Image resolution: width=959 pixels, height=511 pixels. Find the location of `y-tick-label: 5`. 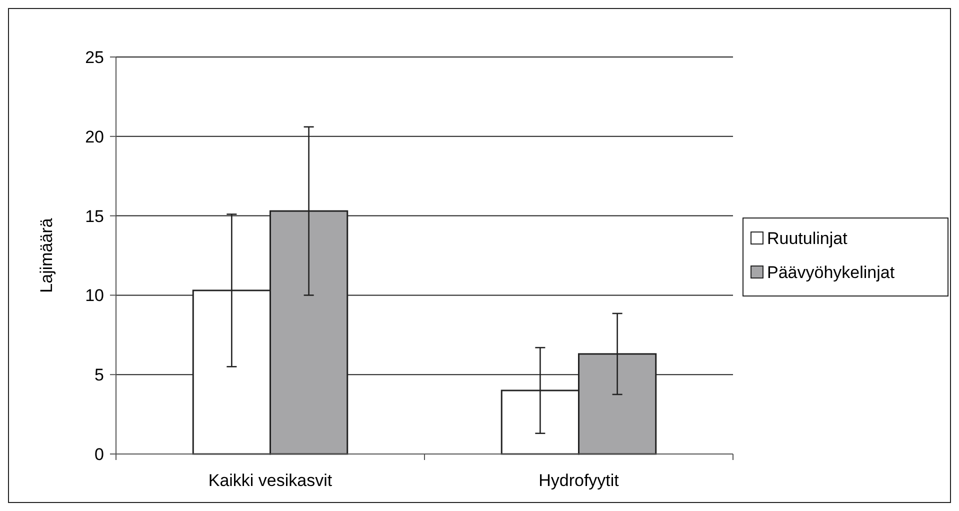

y-tick-label: 5 is located at coordinates (99, 375).